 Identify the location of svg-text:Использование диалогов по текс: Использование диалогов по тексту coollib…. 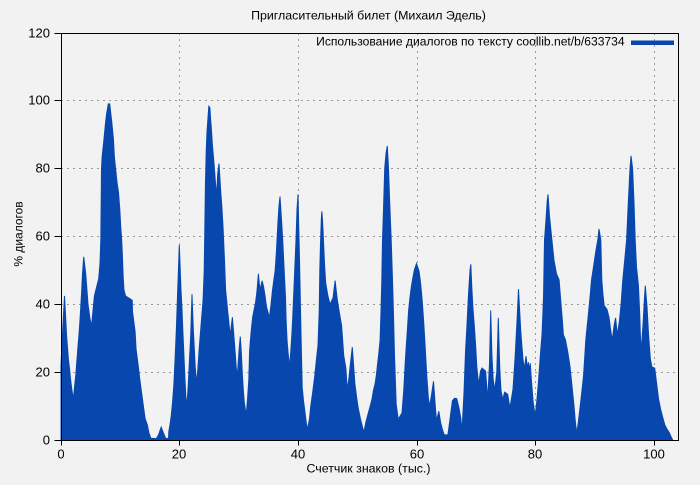
(470, 42).